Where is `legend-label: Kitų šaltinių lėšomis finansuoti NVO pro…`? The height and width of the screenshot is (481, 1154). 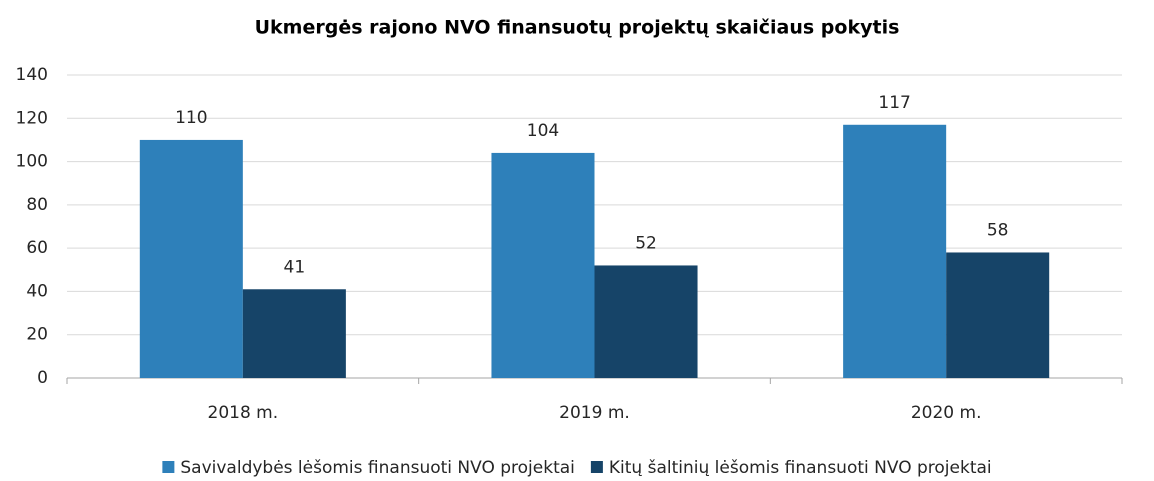 legend-label: Kitų šaltinių lėšomis finansuoti NVO pro… is located at coordinates (800, 468).